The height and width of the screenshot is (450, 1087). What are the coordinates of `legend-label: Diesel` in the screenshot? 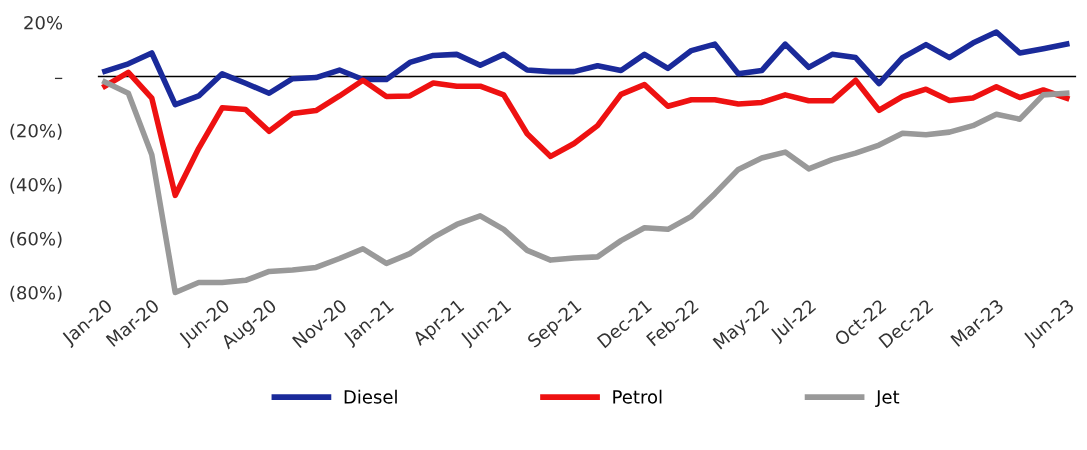 It's located at (370, 396).